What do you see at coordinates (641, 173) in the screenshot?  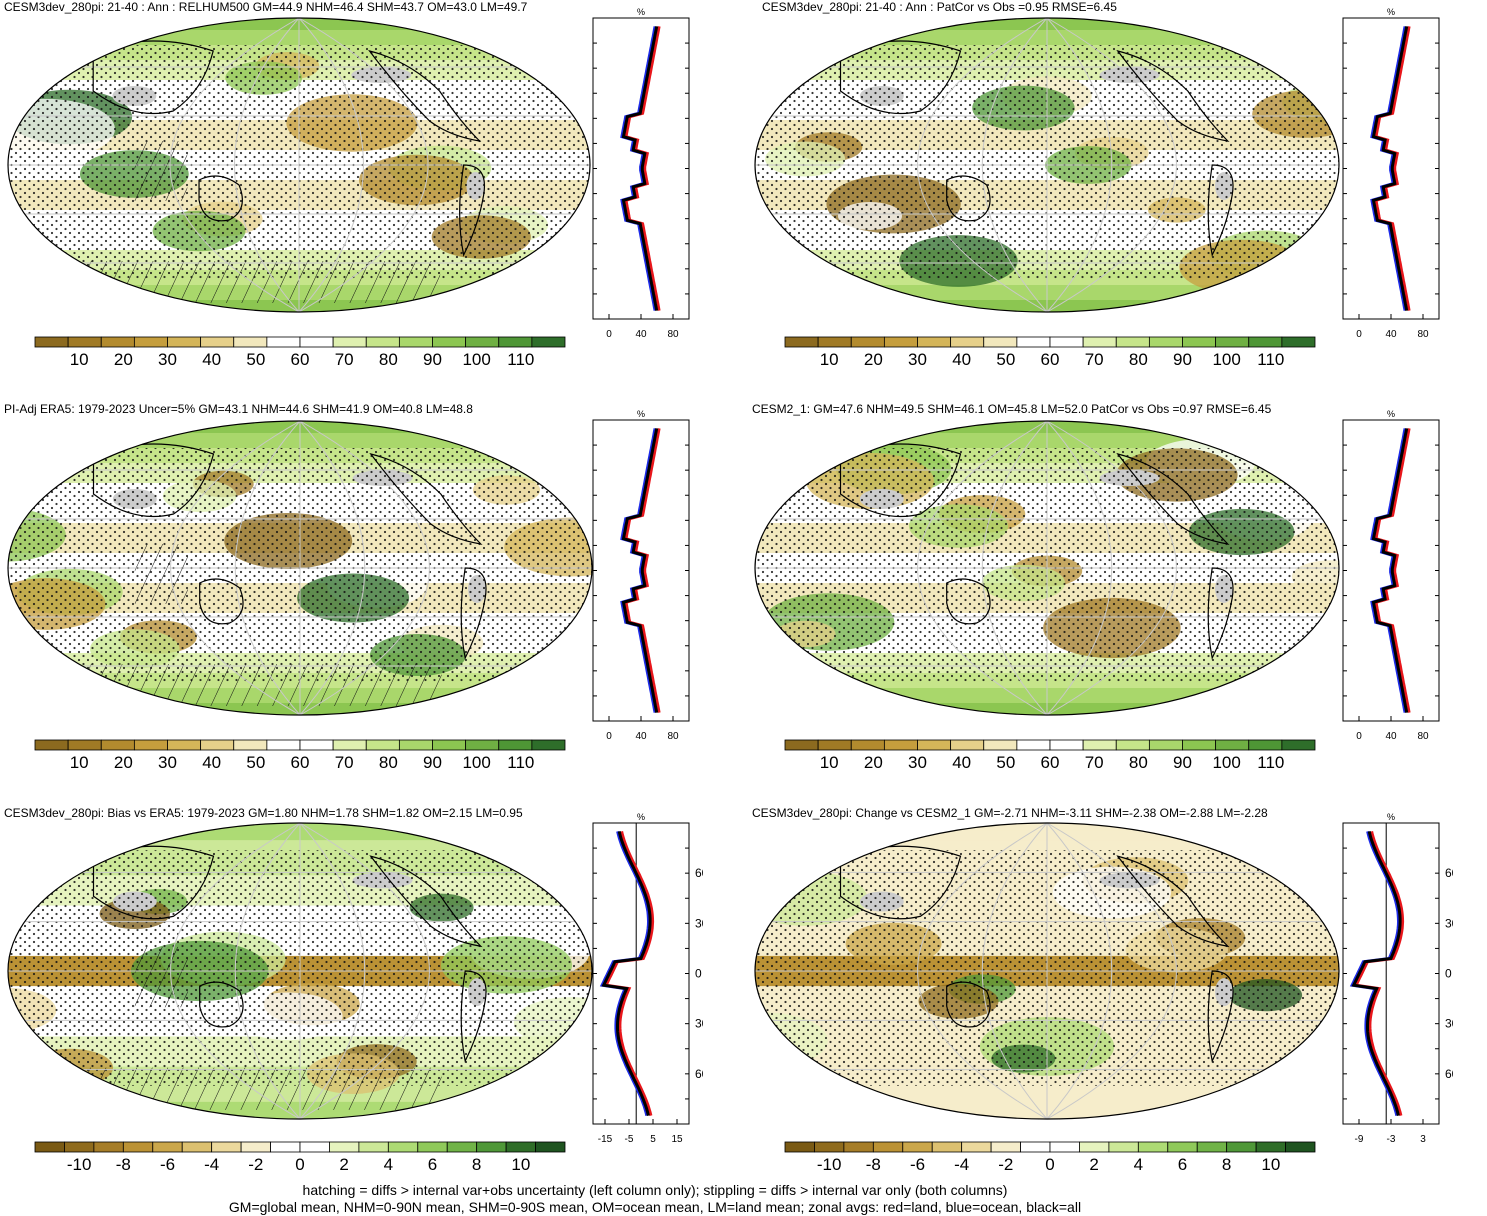 I see `panel-1-zonal-plot: %60N30N030S60S04080` at bounding box center [641, 173].